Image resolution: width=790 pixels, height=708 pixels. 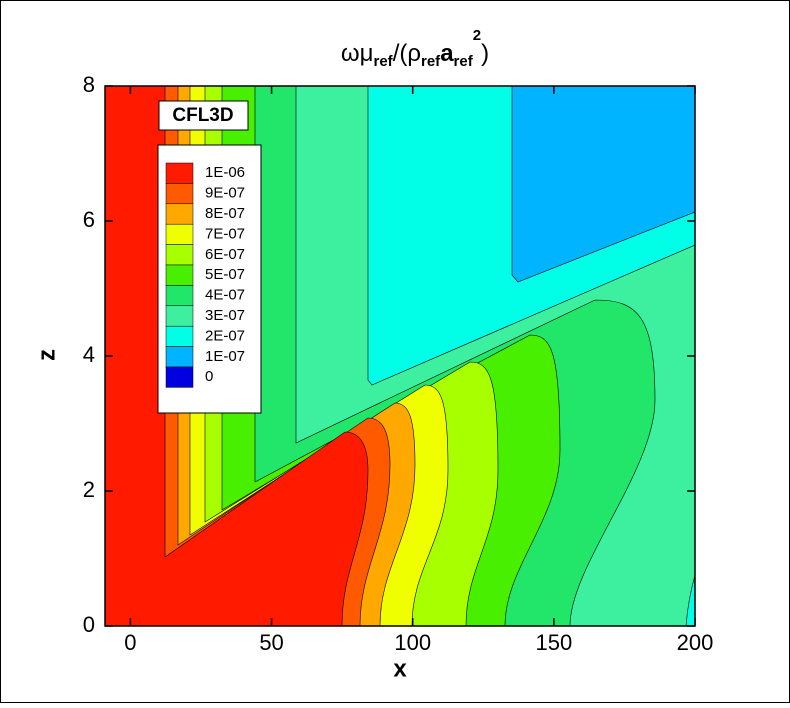 What do you see at coordinates (130, 642) in the screenshot?
I see `x-tick-label: 0` at bounding box center [130, 642].